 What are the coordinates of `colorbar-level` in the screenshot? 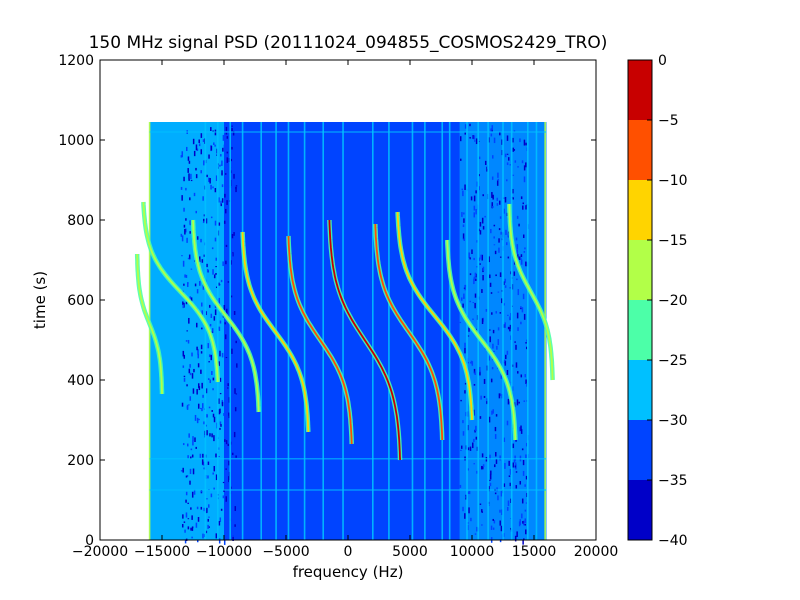 It's located at (640, 150).